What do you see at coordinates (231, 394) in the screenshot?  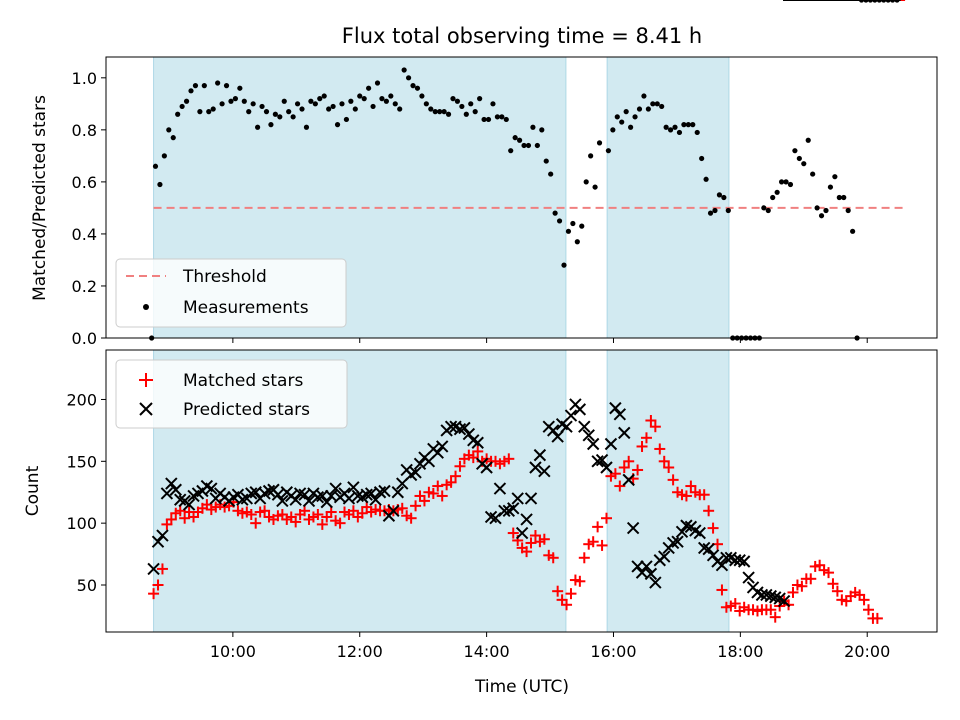 I see `count-legend-box` at bounding box center [231, 394].